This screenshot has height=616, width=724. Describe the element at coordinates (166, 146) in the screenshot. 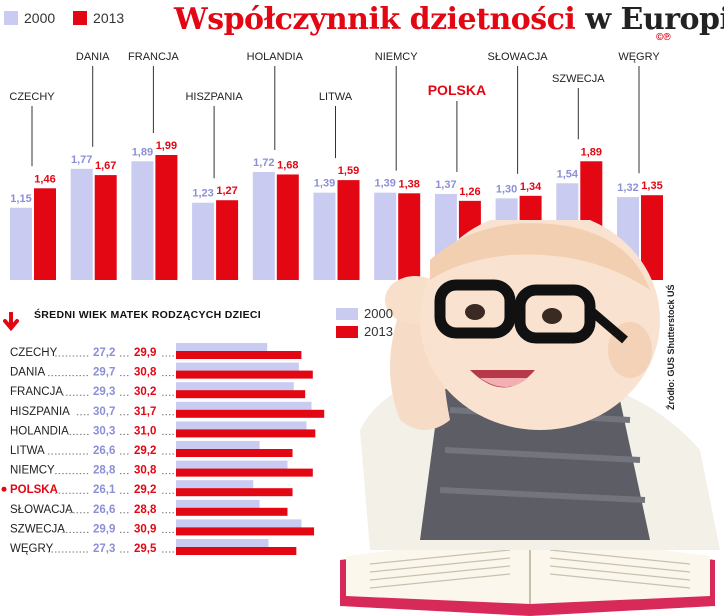

I see `value-label-2013-2: 1,99` at that location.